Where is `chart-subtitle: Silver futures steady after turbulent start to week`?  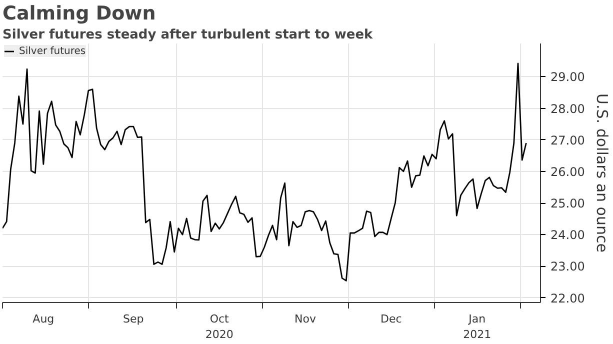
chart-subtitle: Silver futures steady after turbulent start to week is located at coordinates (188, 35).